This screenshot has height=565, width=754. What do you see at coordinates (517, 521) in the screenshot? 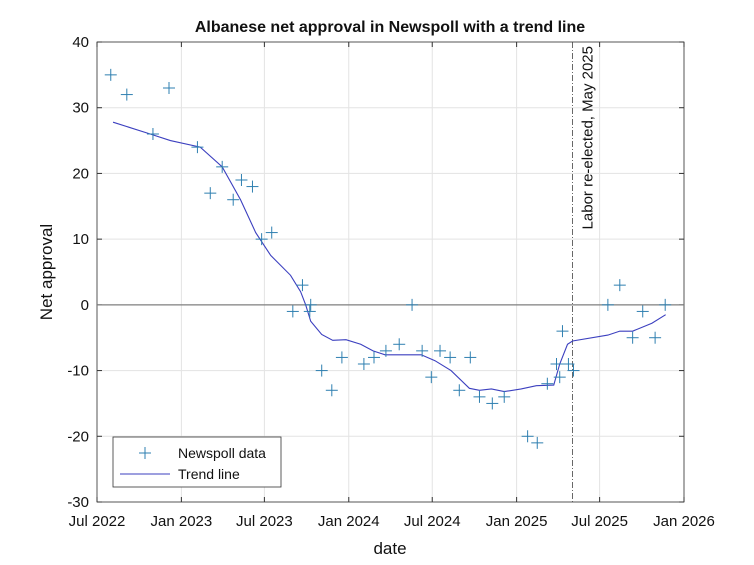
I see `x-tick-label: Jan 2025` at bounding box center [517, 521].